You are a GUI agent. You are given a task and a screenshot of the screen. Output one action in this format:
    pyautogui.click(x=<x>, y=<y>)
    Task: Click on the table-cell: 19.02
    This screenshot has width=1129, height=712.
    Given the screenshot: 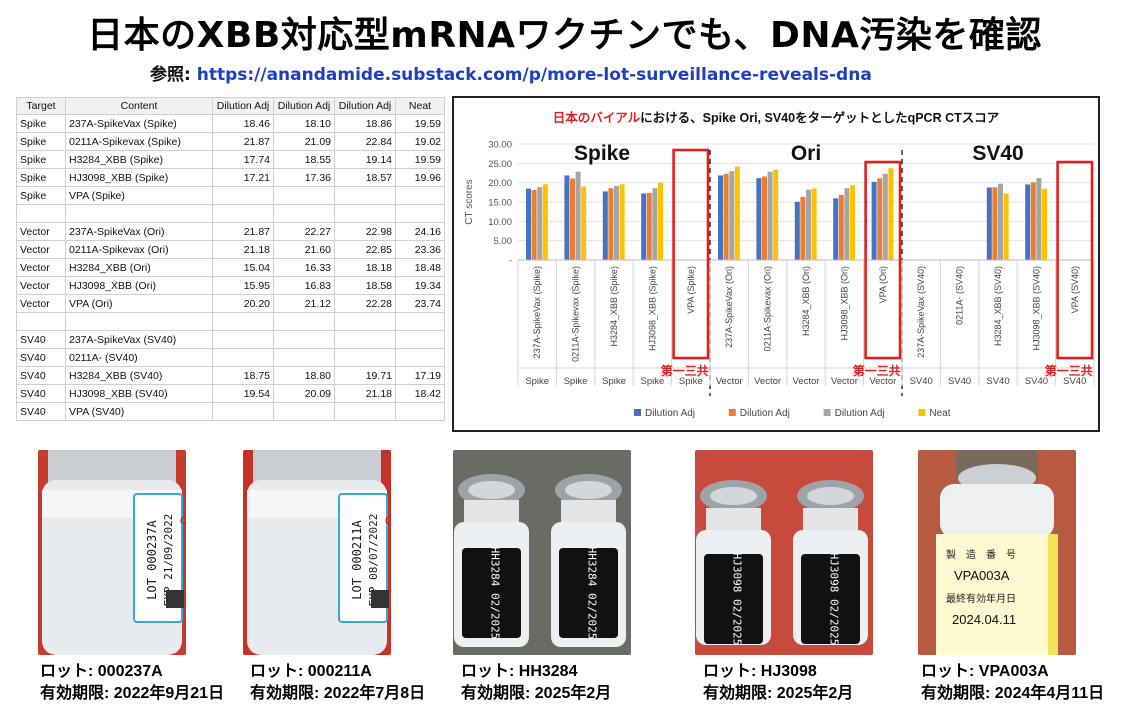 What is the action you would take?
    pyautogui.click(x=420, y=141)
    